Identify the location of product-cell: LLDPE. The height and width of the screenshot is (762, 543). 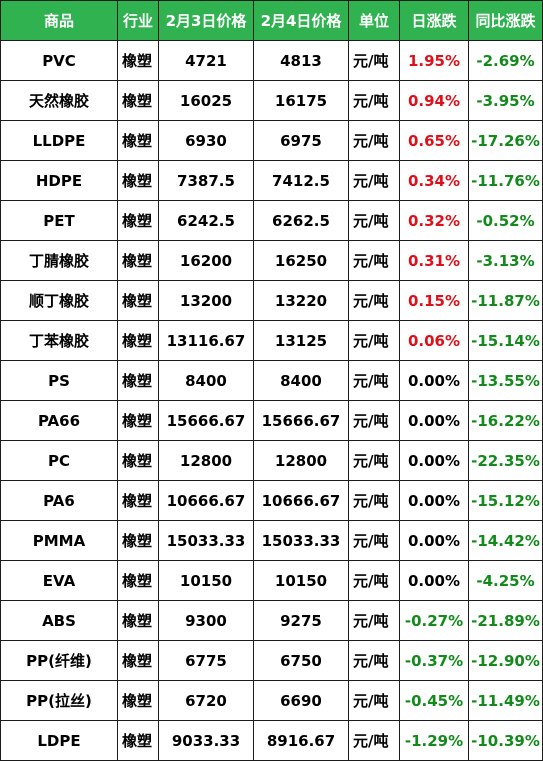
(59, 140).